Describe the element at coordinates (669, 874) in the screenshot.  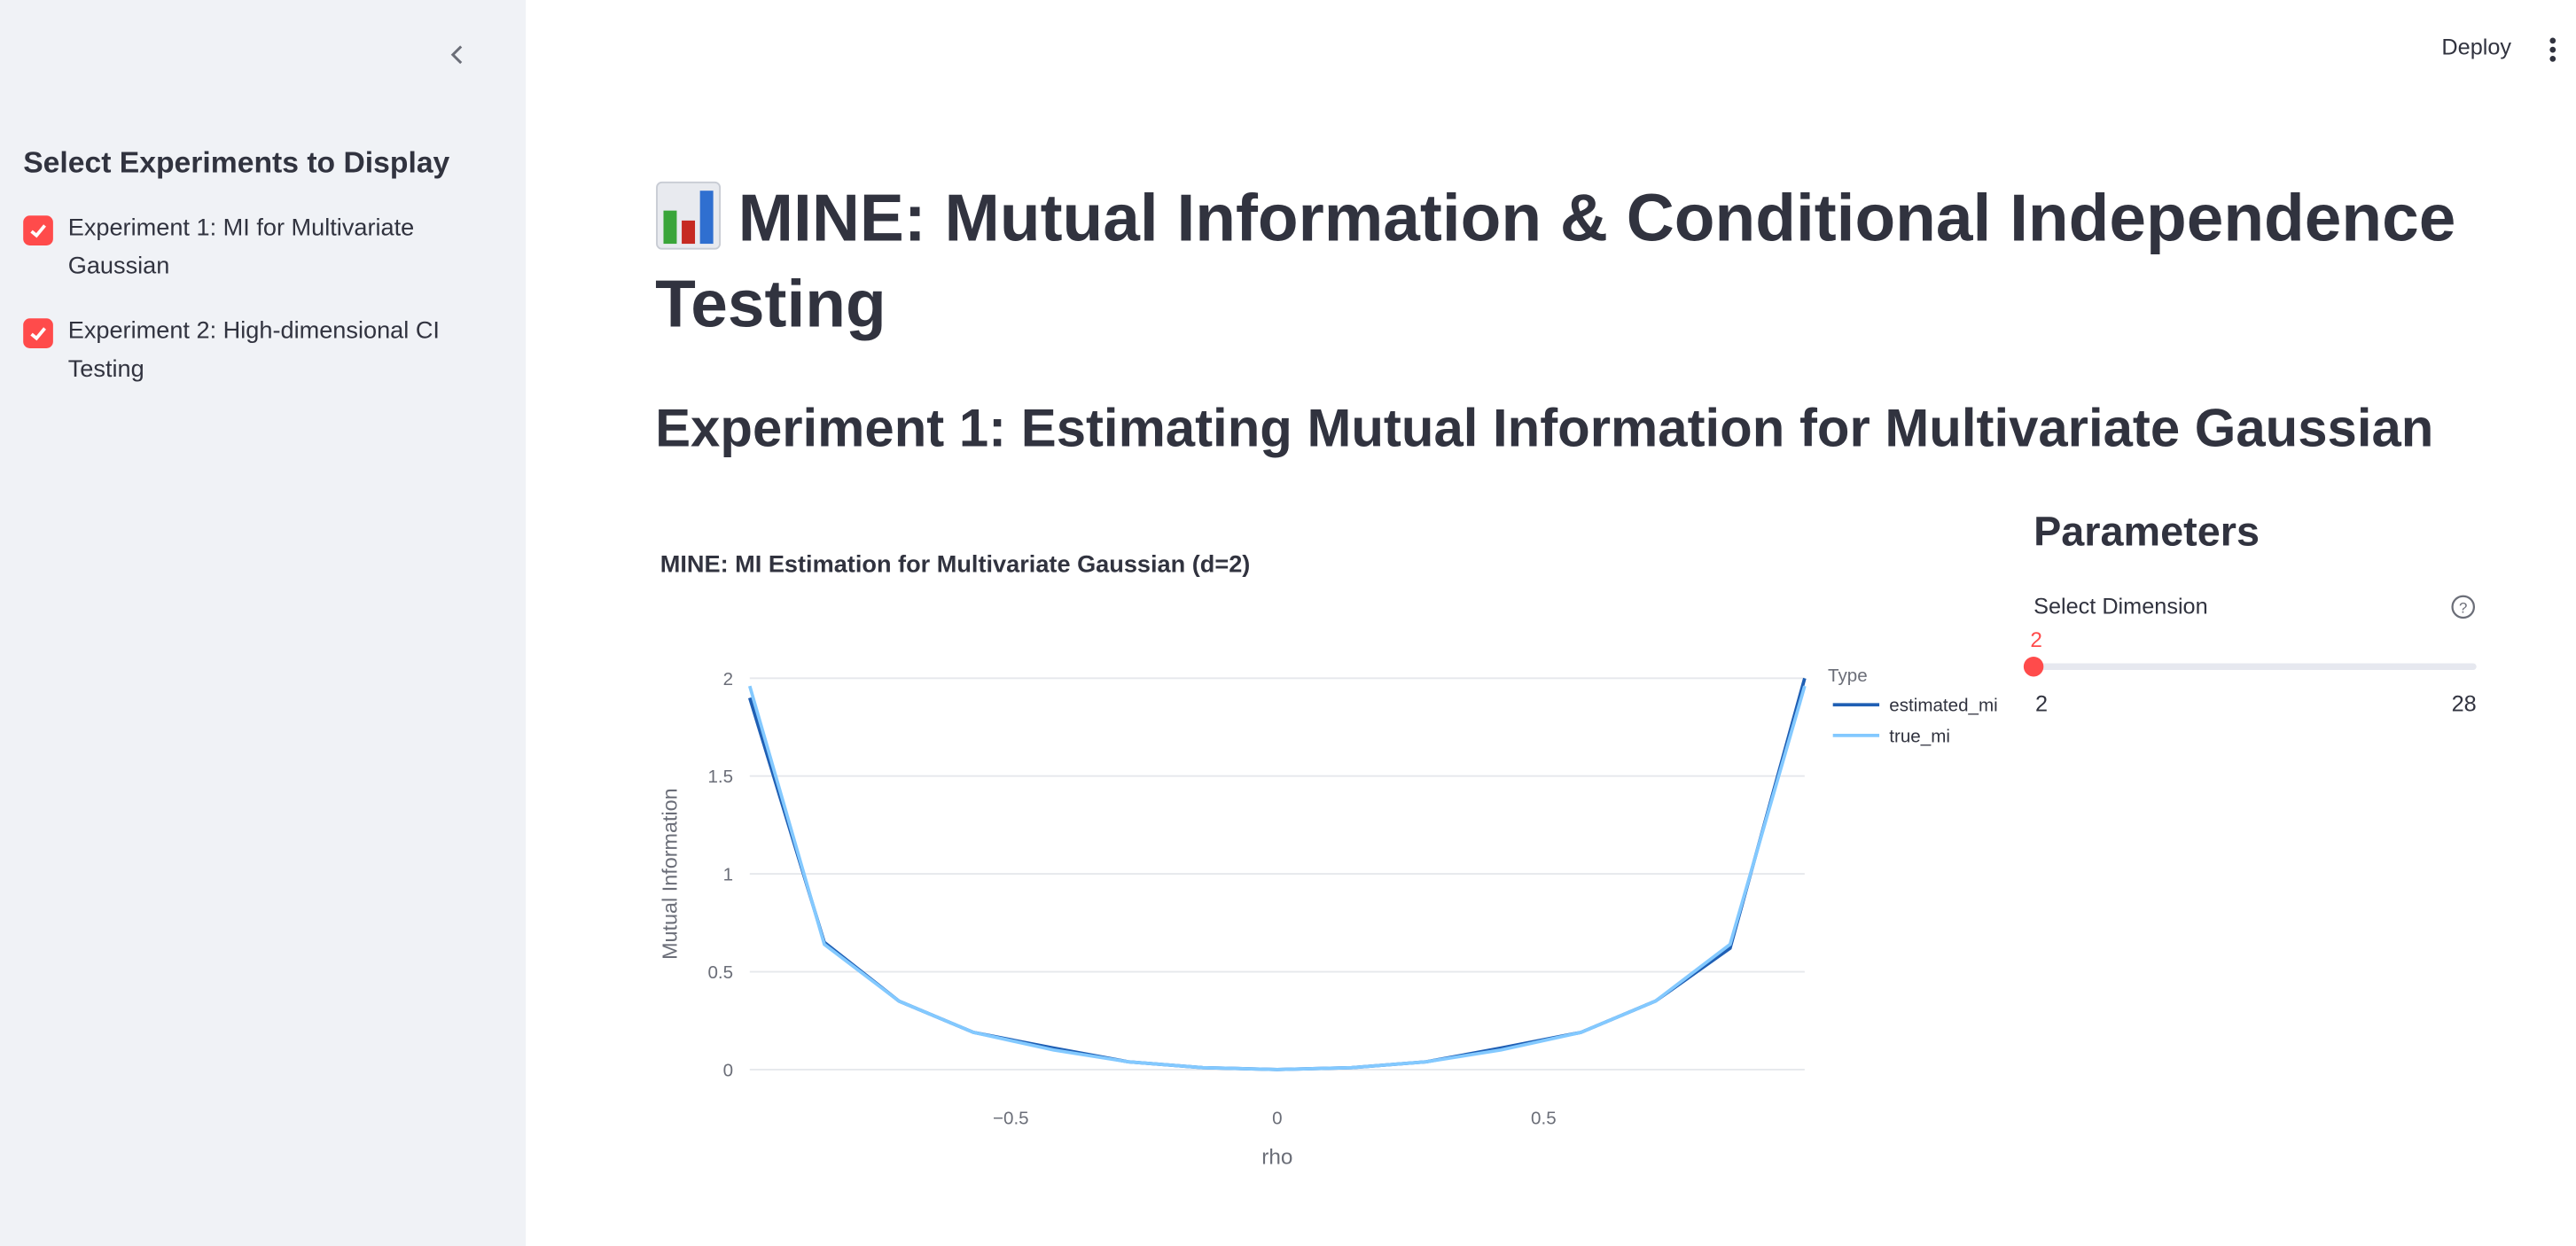
I see `y-axis-label: Mutual Information` at that location.